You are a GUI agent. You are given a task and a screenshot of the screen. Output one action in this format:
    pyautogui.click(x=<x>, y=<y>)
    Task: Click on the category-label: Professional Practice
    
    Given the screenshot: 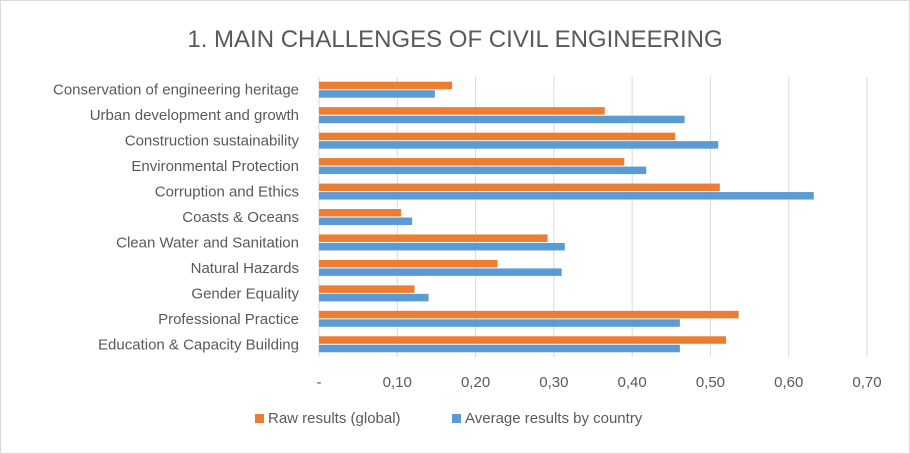 What is the action you would take?
    pyautogui.click(x=228, y=319)
    